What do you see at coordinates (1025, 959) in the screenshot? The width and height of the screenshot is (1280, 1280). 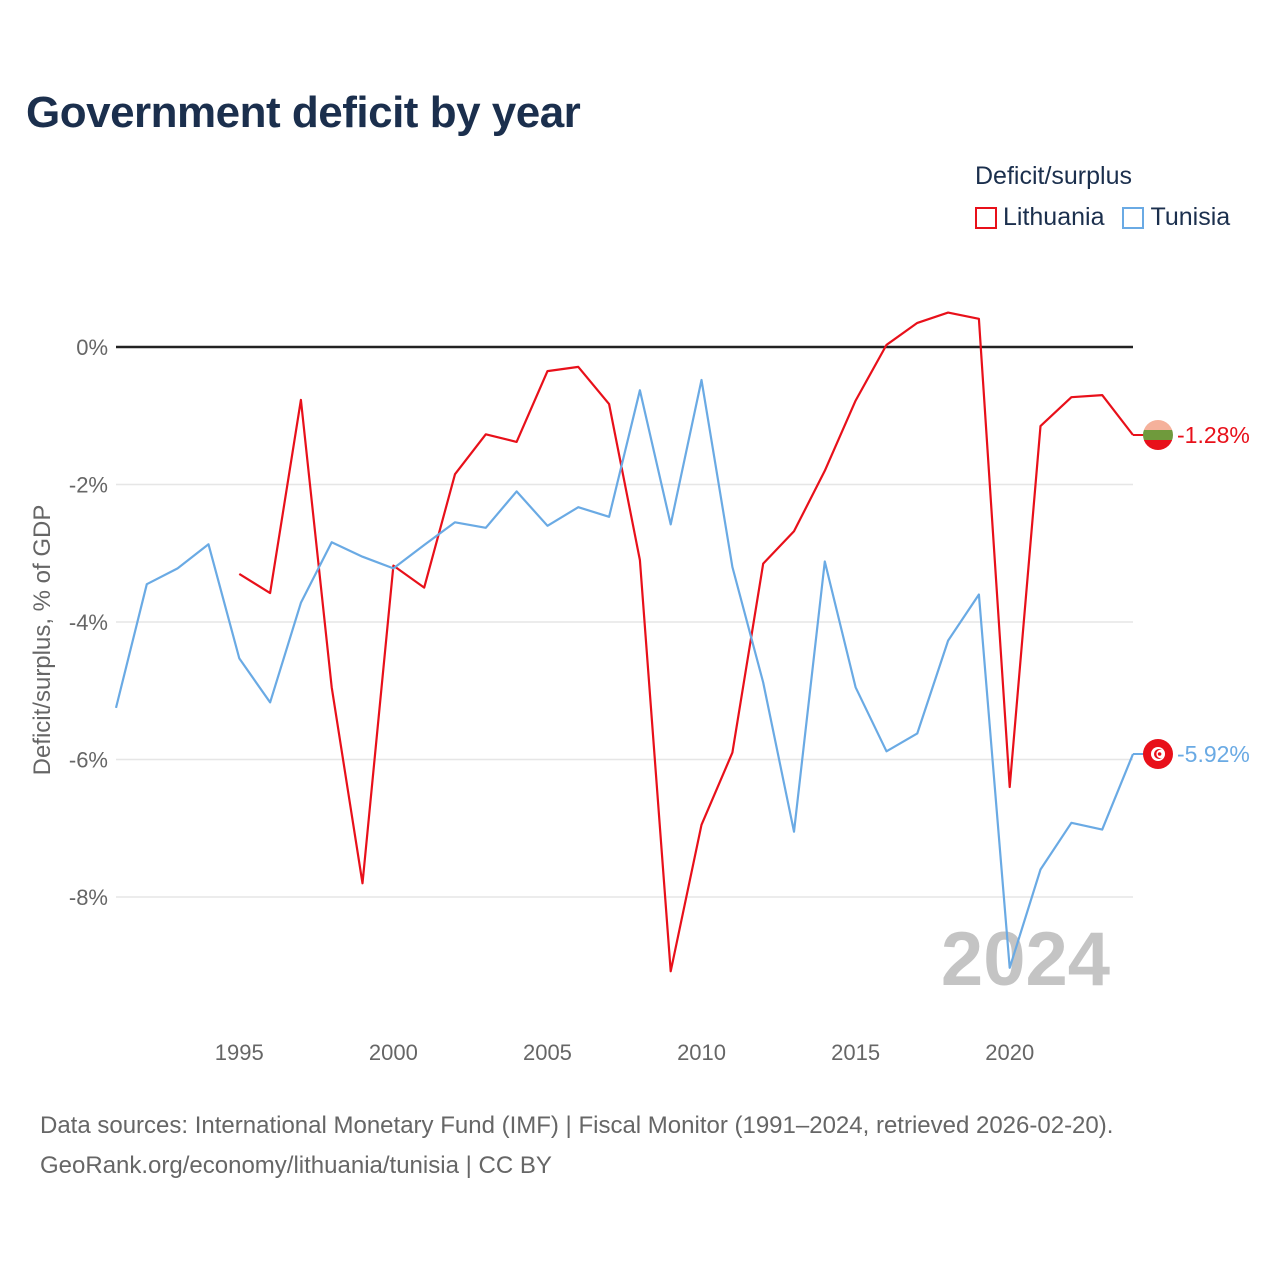 I see `year-watermark: 2024` at bounding box center [1025, 959].